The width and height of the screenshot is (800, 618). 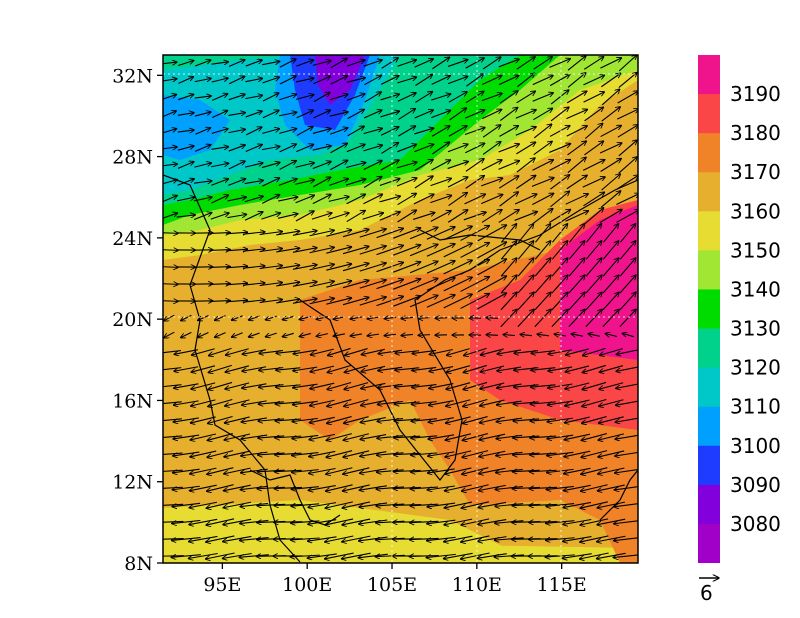 What do you see at coordinates (562, 585) in the screenshot?
I see `x-tick-label: 115E` at bounding box center [562, 585].